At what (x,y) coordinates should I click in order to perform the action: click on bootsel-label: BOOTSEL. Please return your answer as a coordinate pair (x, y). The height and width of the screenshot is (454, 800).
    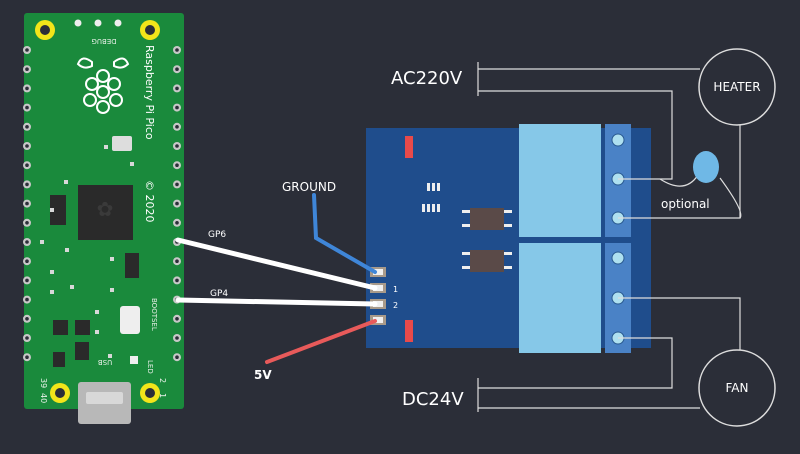
    Looking at the image, I should click on (154, 314).